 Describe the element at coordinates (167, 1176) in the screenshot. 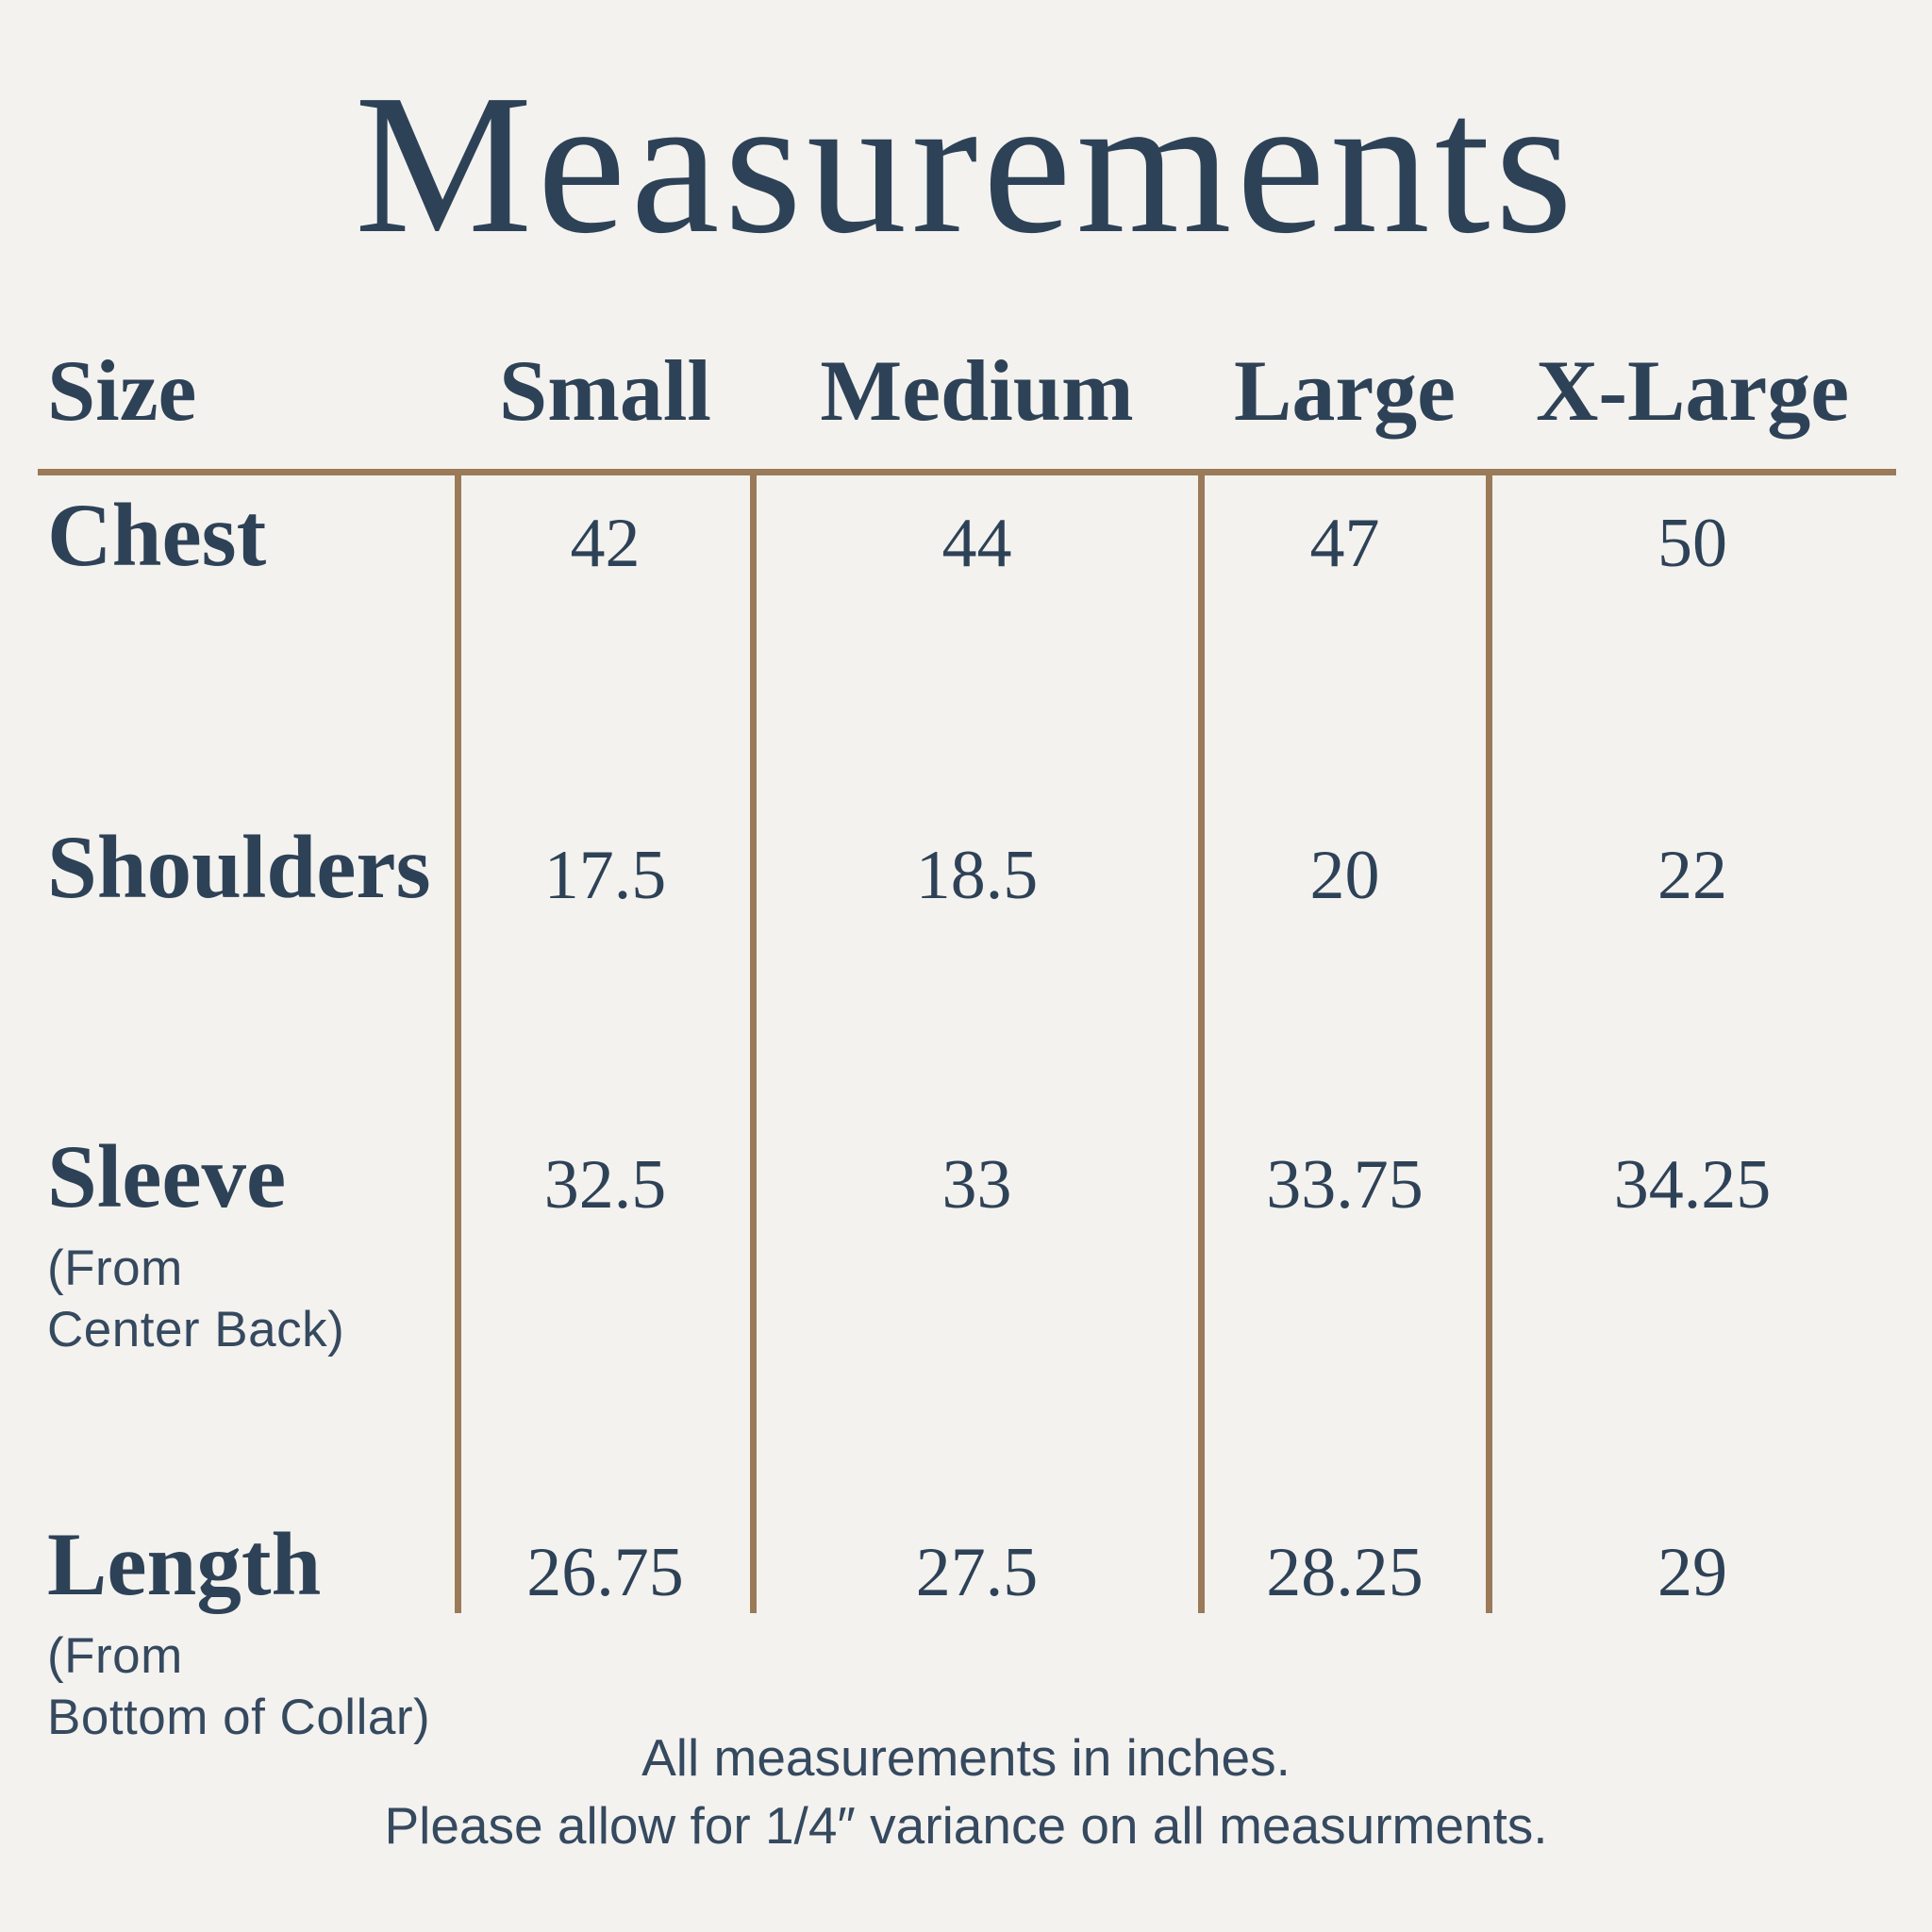

I see `row-label-sleeve-text: Sleeve` at that location.